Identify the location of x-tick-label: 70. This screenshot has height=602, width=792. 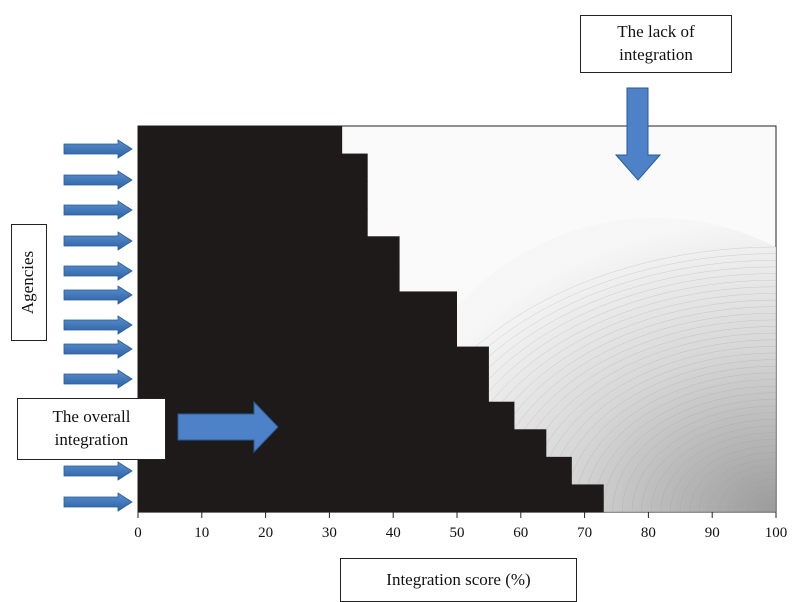
(584, 533).